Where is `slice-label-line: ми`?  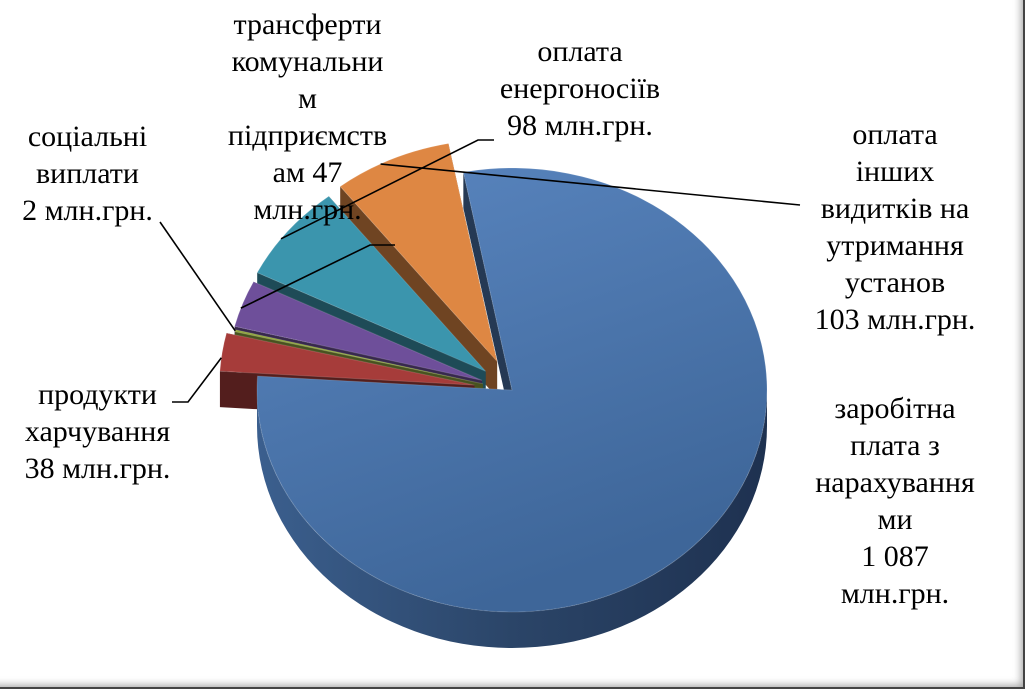
slice-label-line: ми is located at coordinates (895, 519).